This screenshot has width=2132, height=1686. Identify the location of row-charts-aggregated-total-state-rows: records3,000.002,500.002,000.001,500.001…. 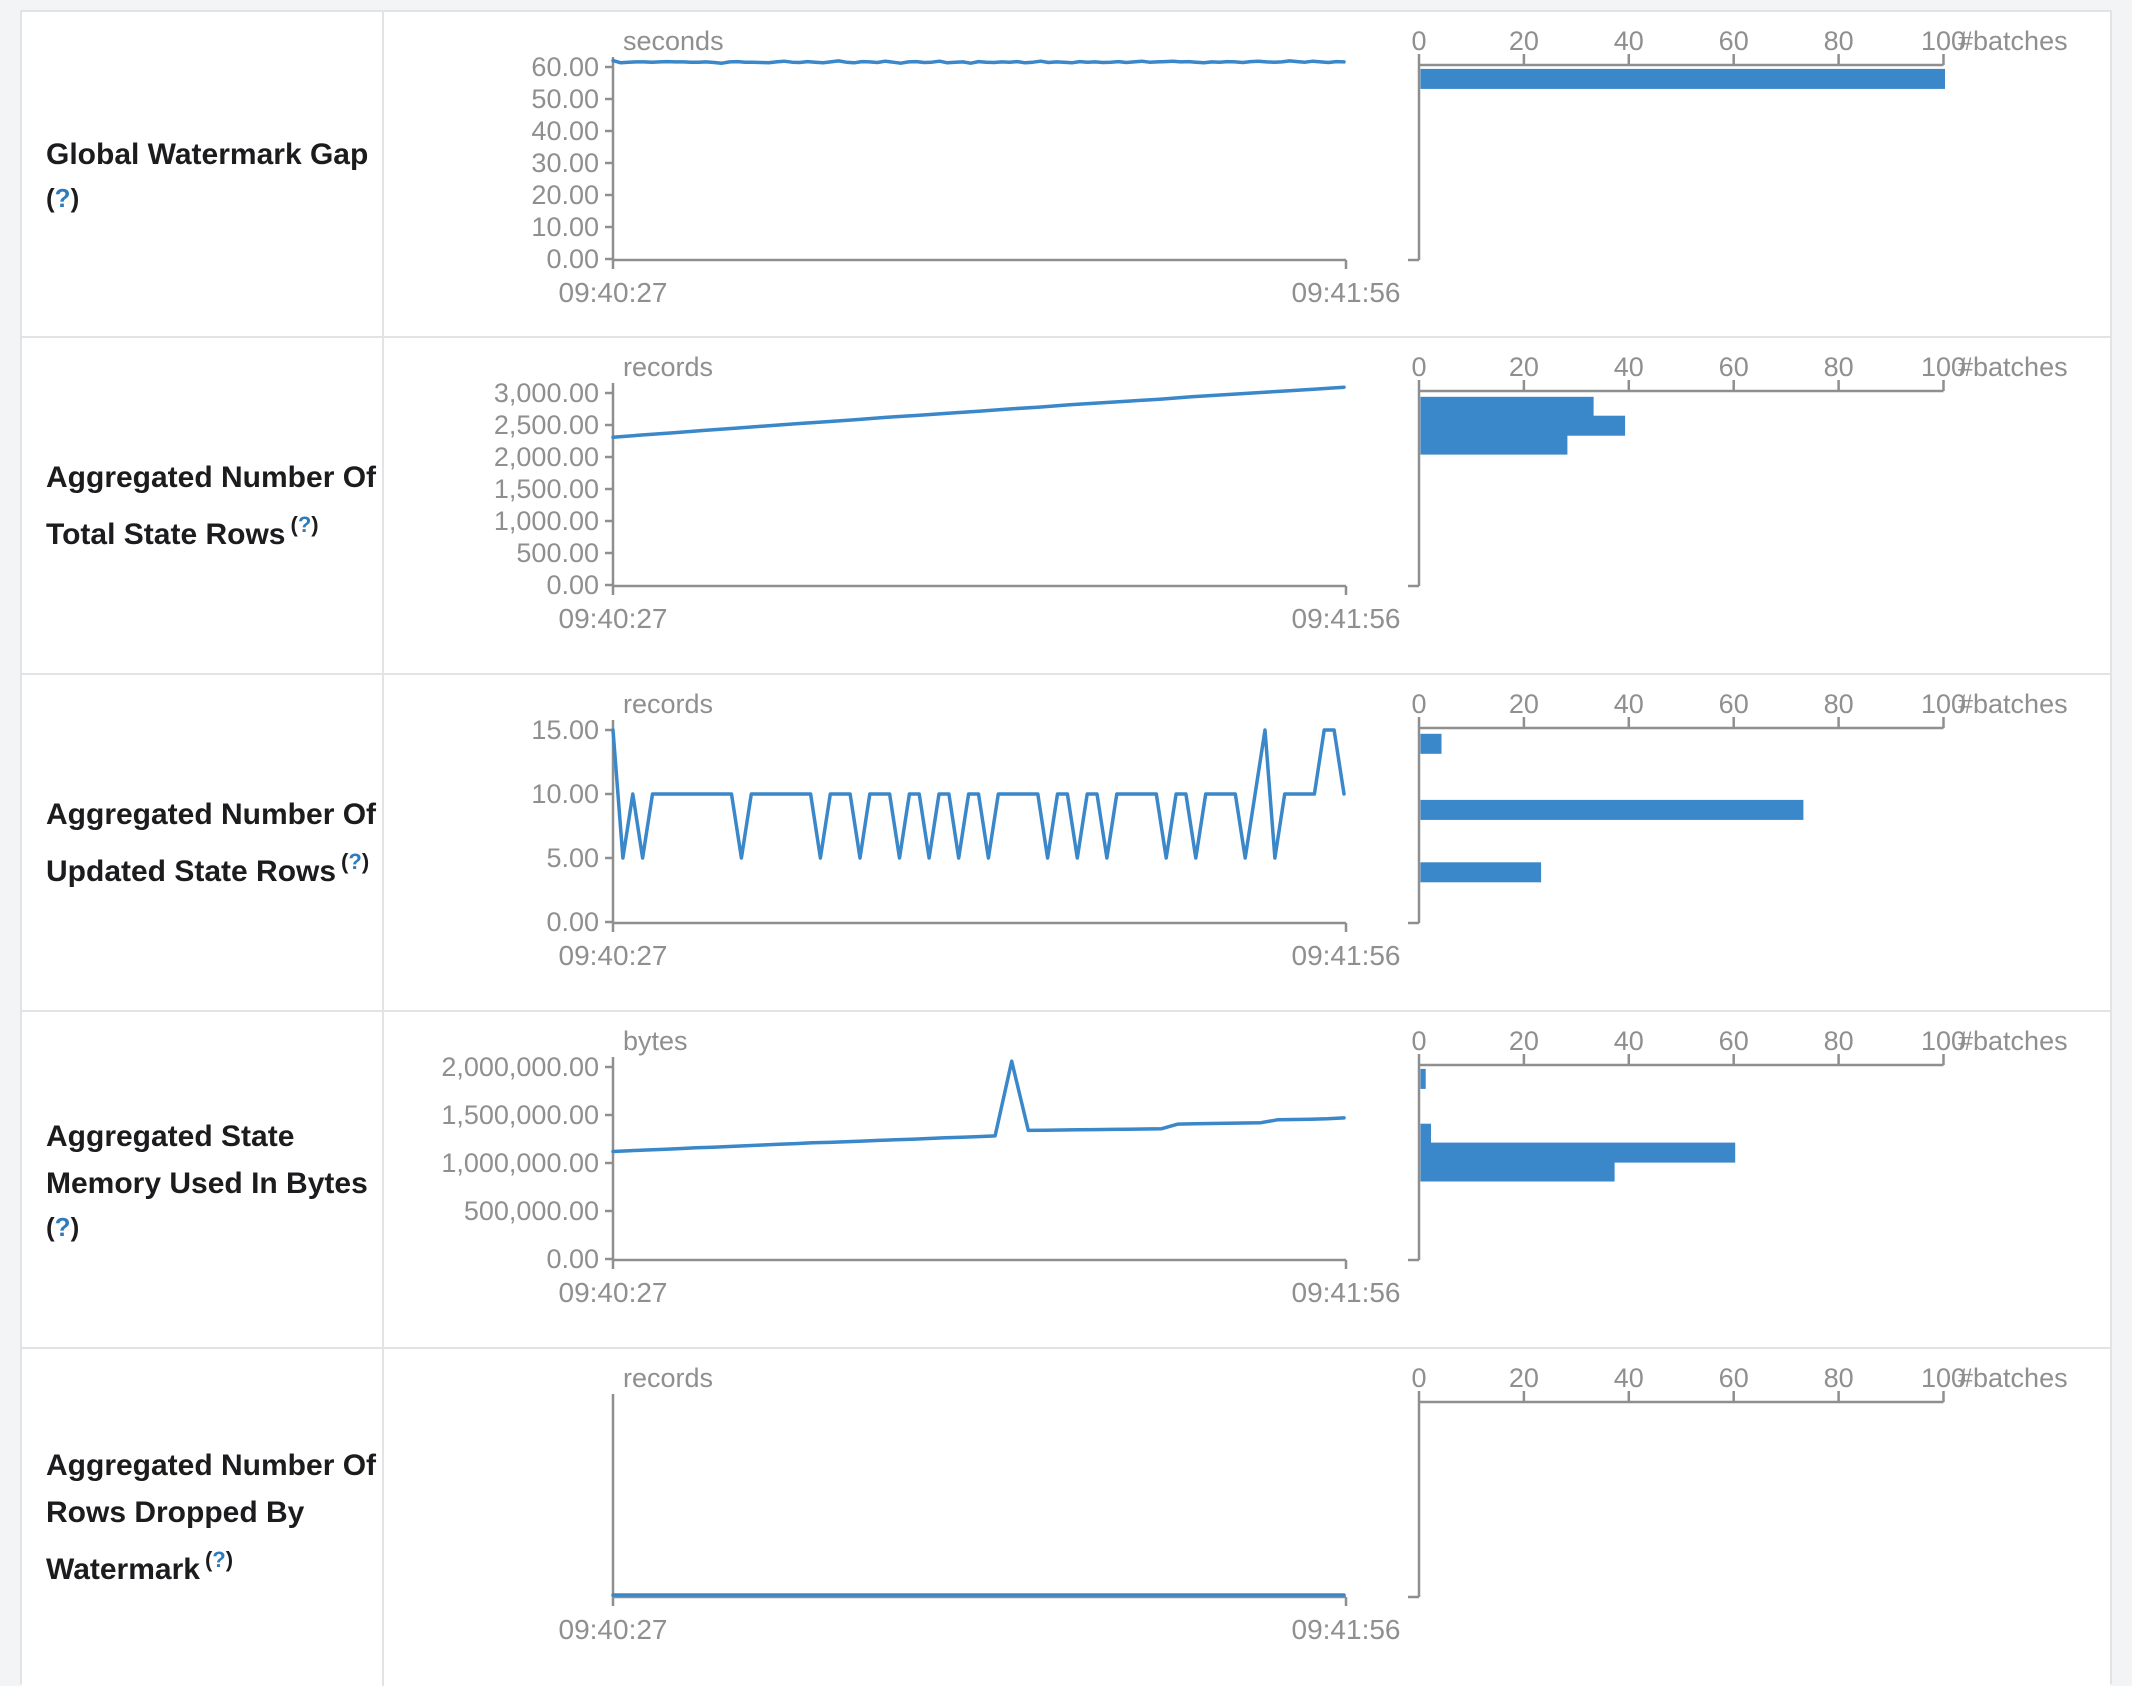
(1281, 493).